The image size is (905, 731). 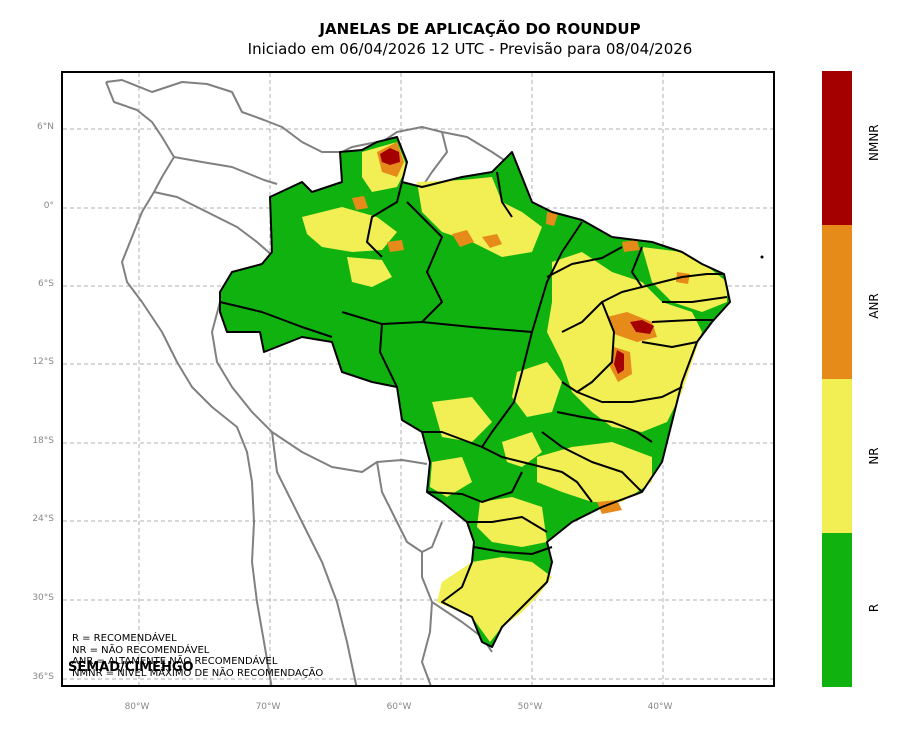 What do you see at coordinates (141, 650) in the screenshot?
I see `legend-line-nr: NR = NÃO RECOMENDÁVEL` at bounding box center [141, 650].